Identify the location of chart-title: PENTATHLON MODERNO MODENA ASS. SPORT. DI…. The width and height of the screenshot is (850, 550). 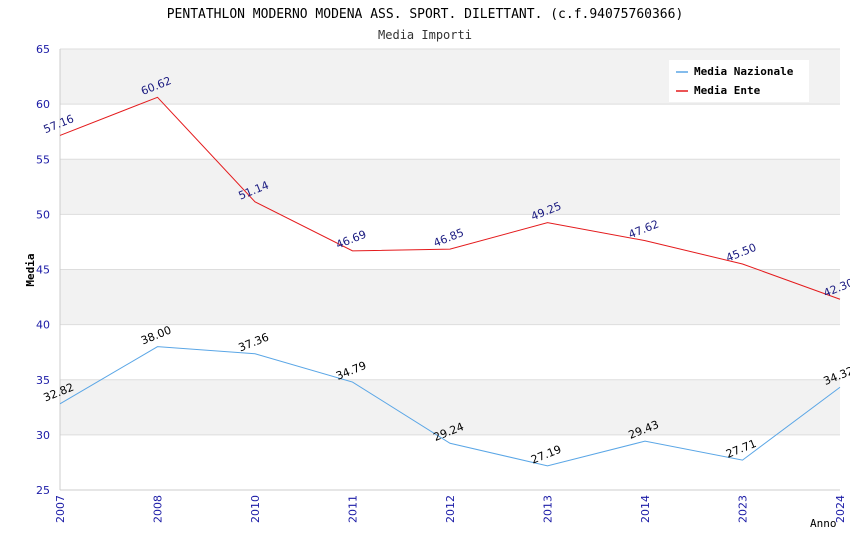
(425, 14).